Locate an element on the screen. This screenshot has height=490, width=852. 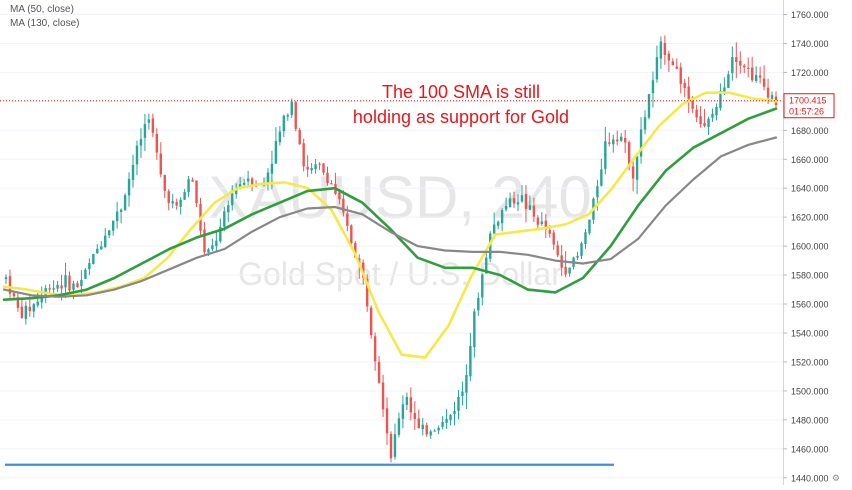
y-tick-label: 1540.000 is located at coordinates (810, 333).